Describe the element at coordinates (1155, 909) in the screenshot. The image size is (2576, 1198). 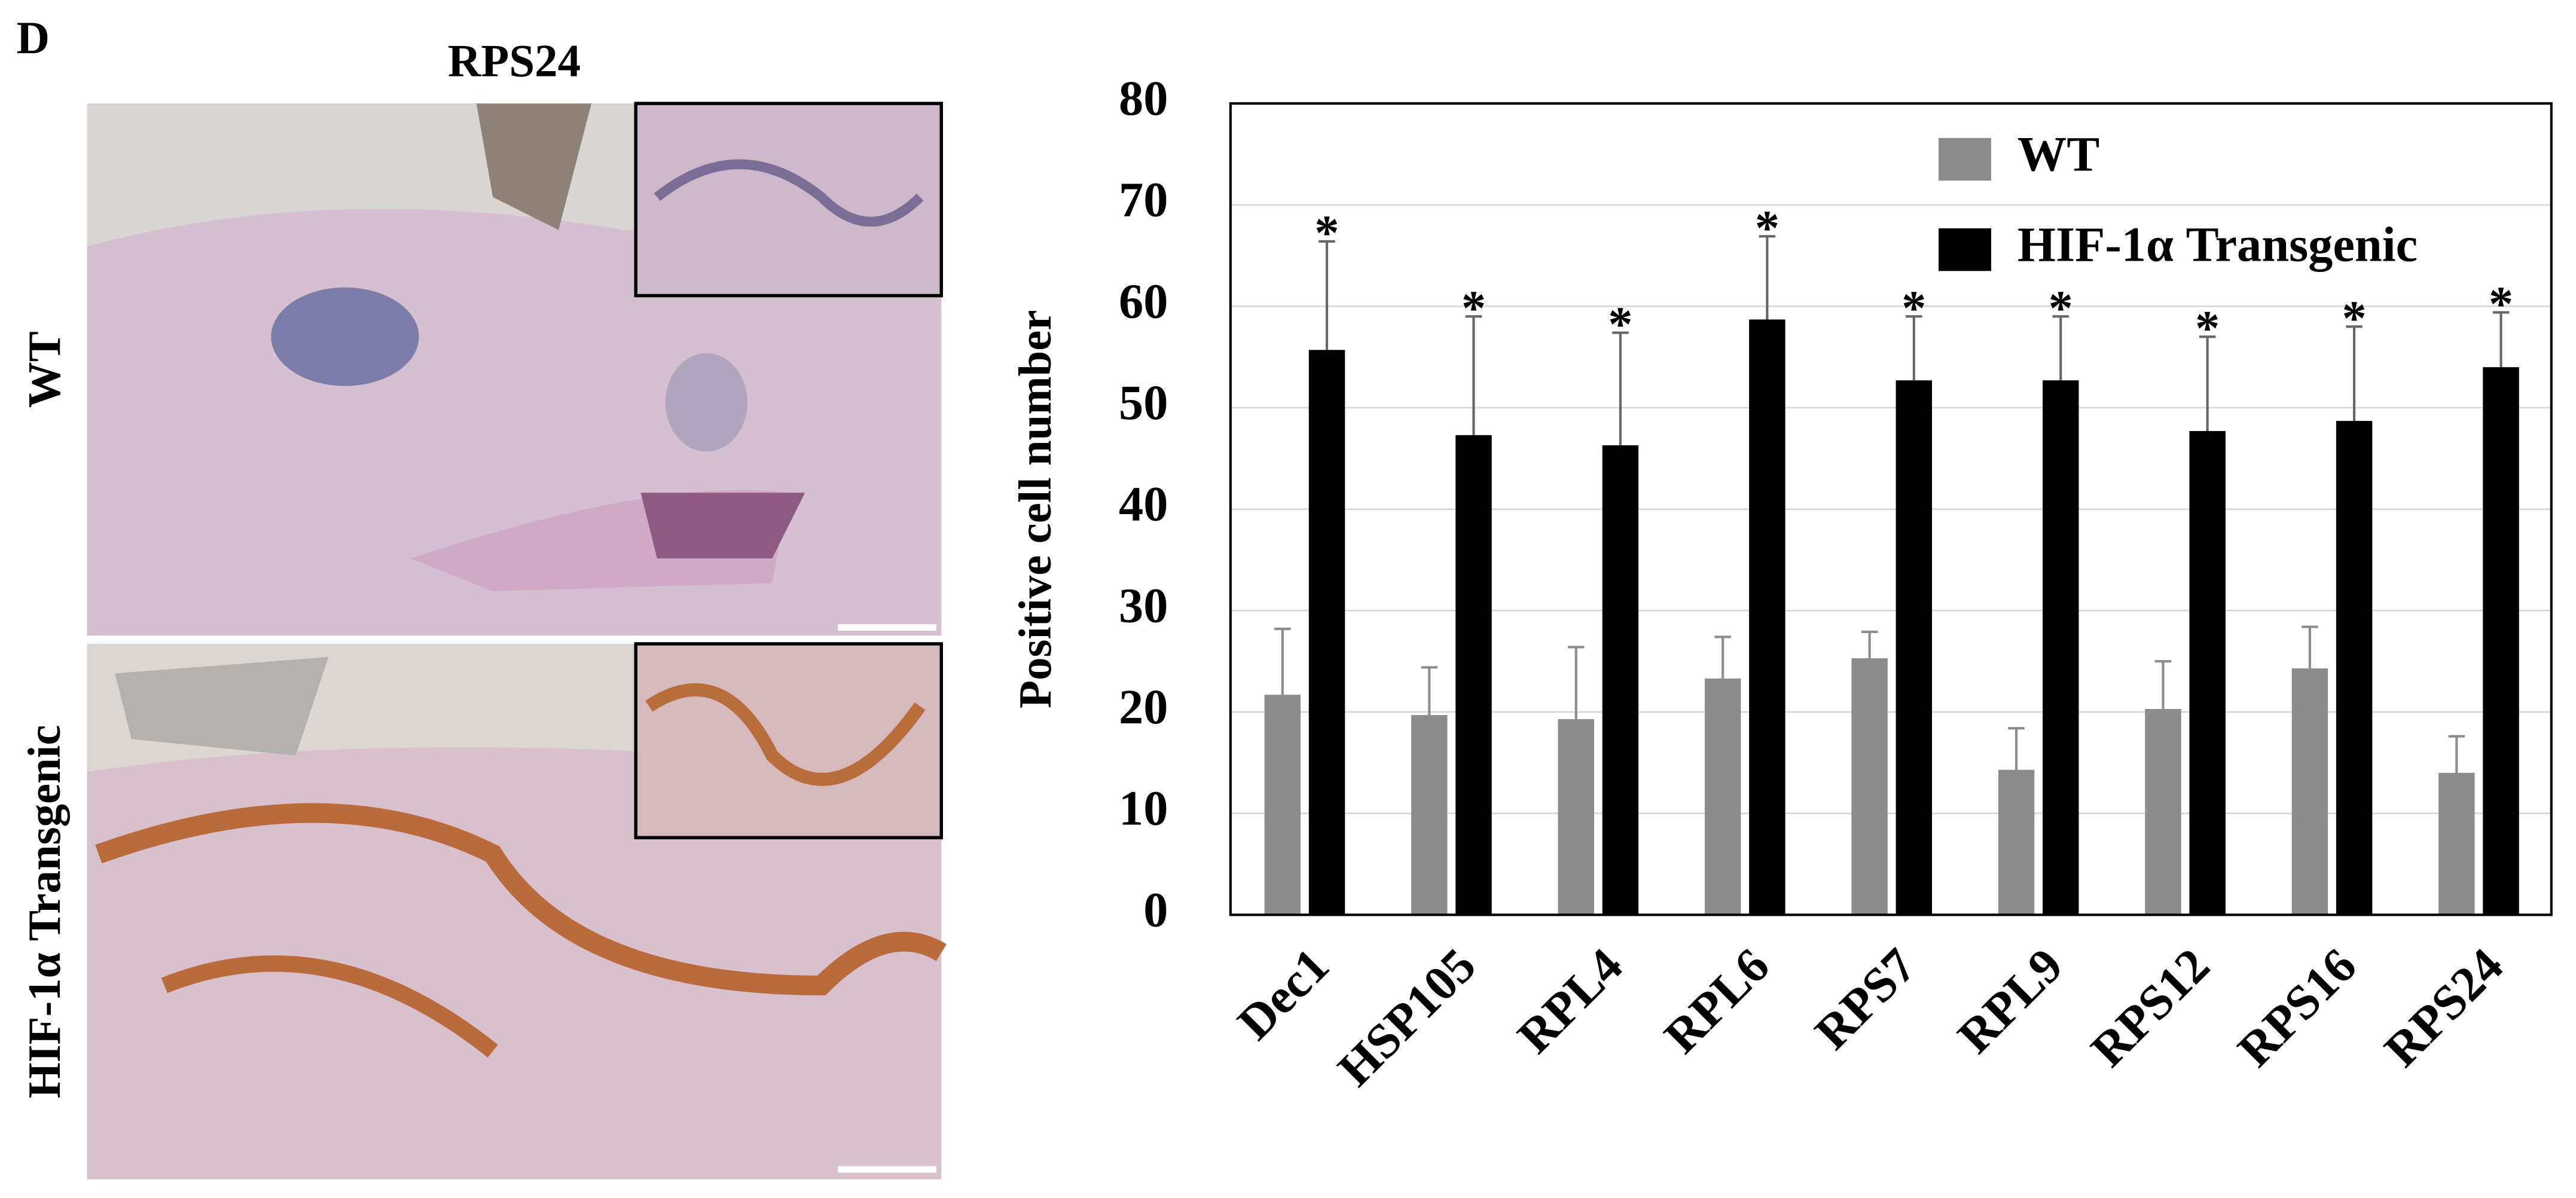
I see `y-tick-label: 0` at that location.